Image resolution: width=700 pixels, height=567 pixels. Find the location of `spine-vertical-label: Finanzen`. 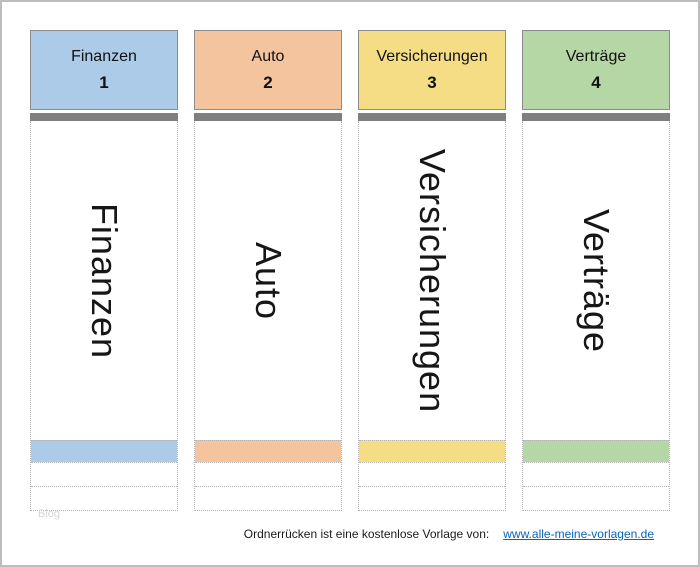

spine-vertical-label: Finanzen is located at coordinates (105, 280).